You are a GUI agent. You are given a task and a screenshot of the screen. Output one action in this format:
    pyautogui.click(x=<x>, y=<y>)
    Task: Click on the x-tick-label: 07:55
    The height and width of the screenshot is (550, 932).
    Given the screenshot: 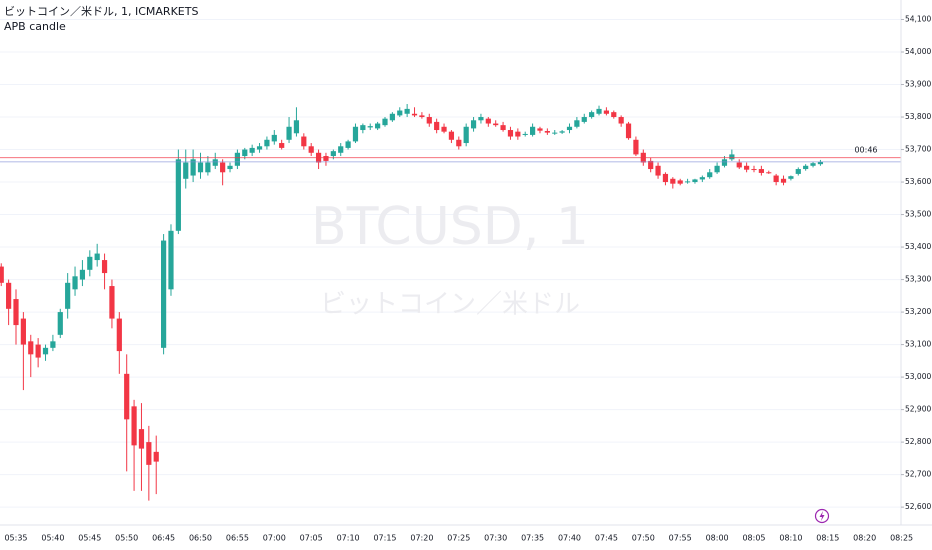 What is the action you would take?
    pyautogui.click(x=680, y=538)
    